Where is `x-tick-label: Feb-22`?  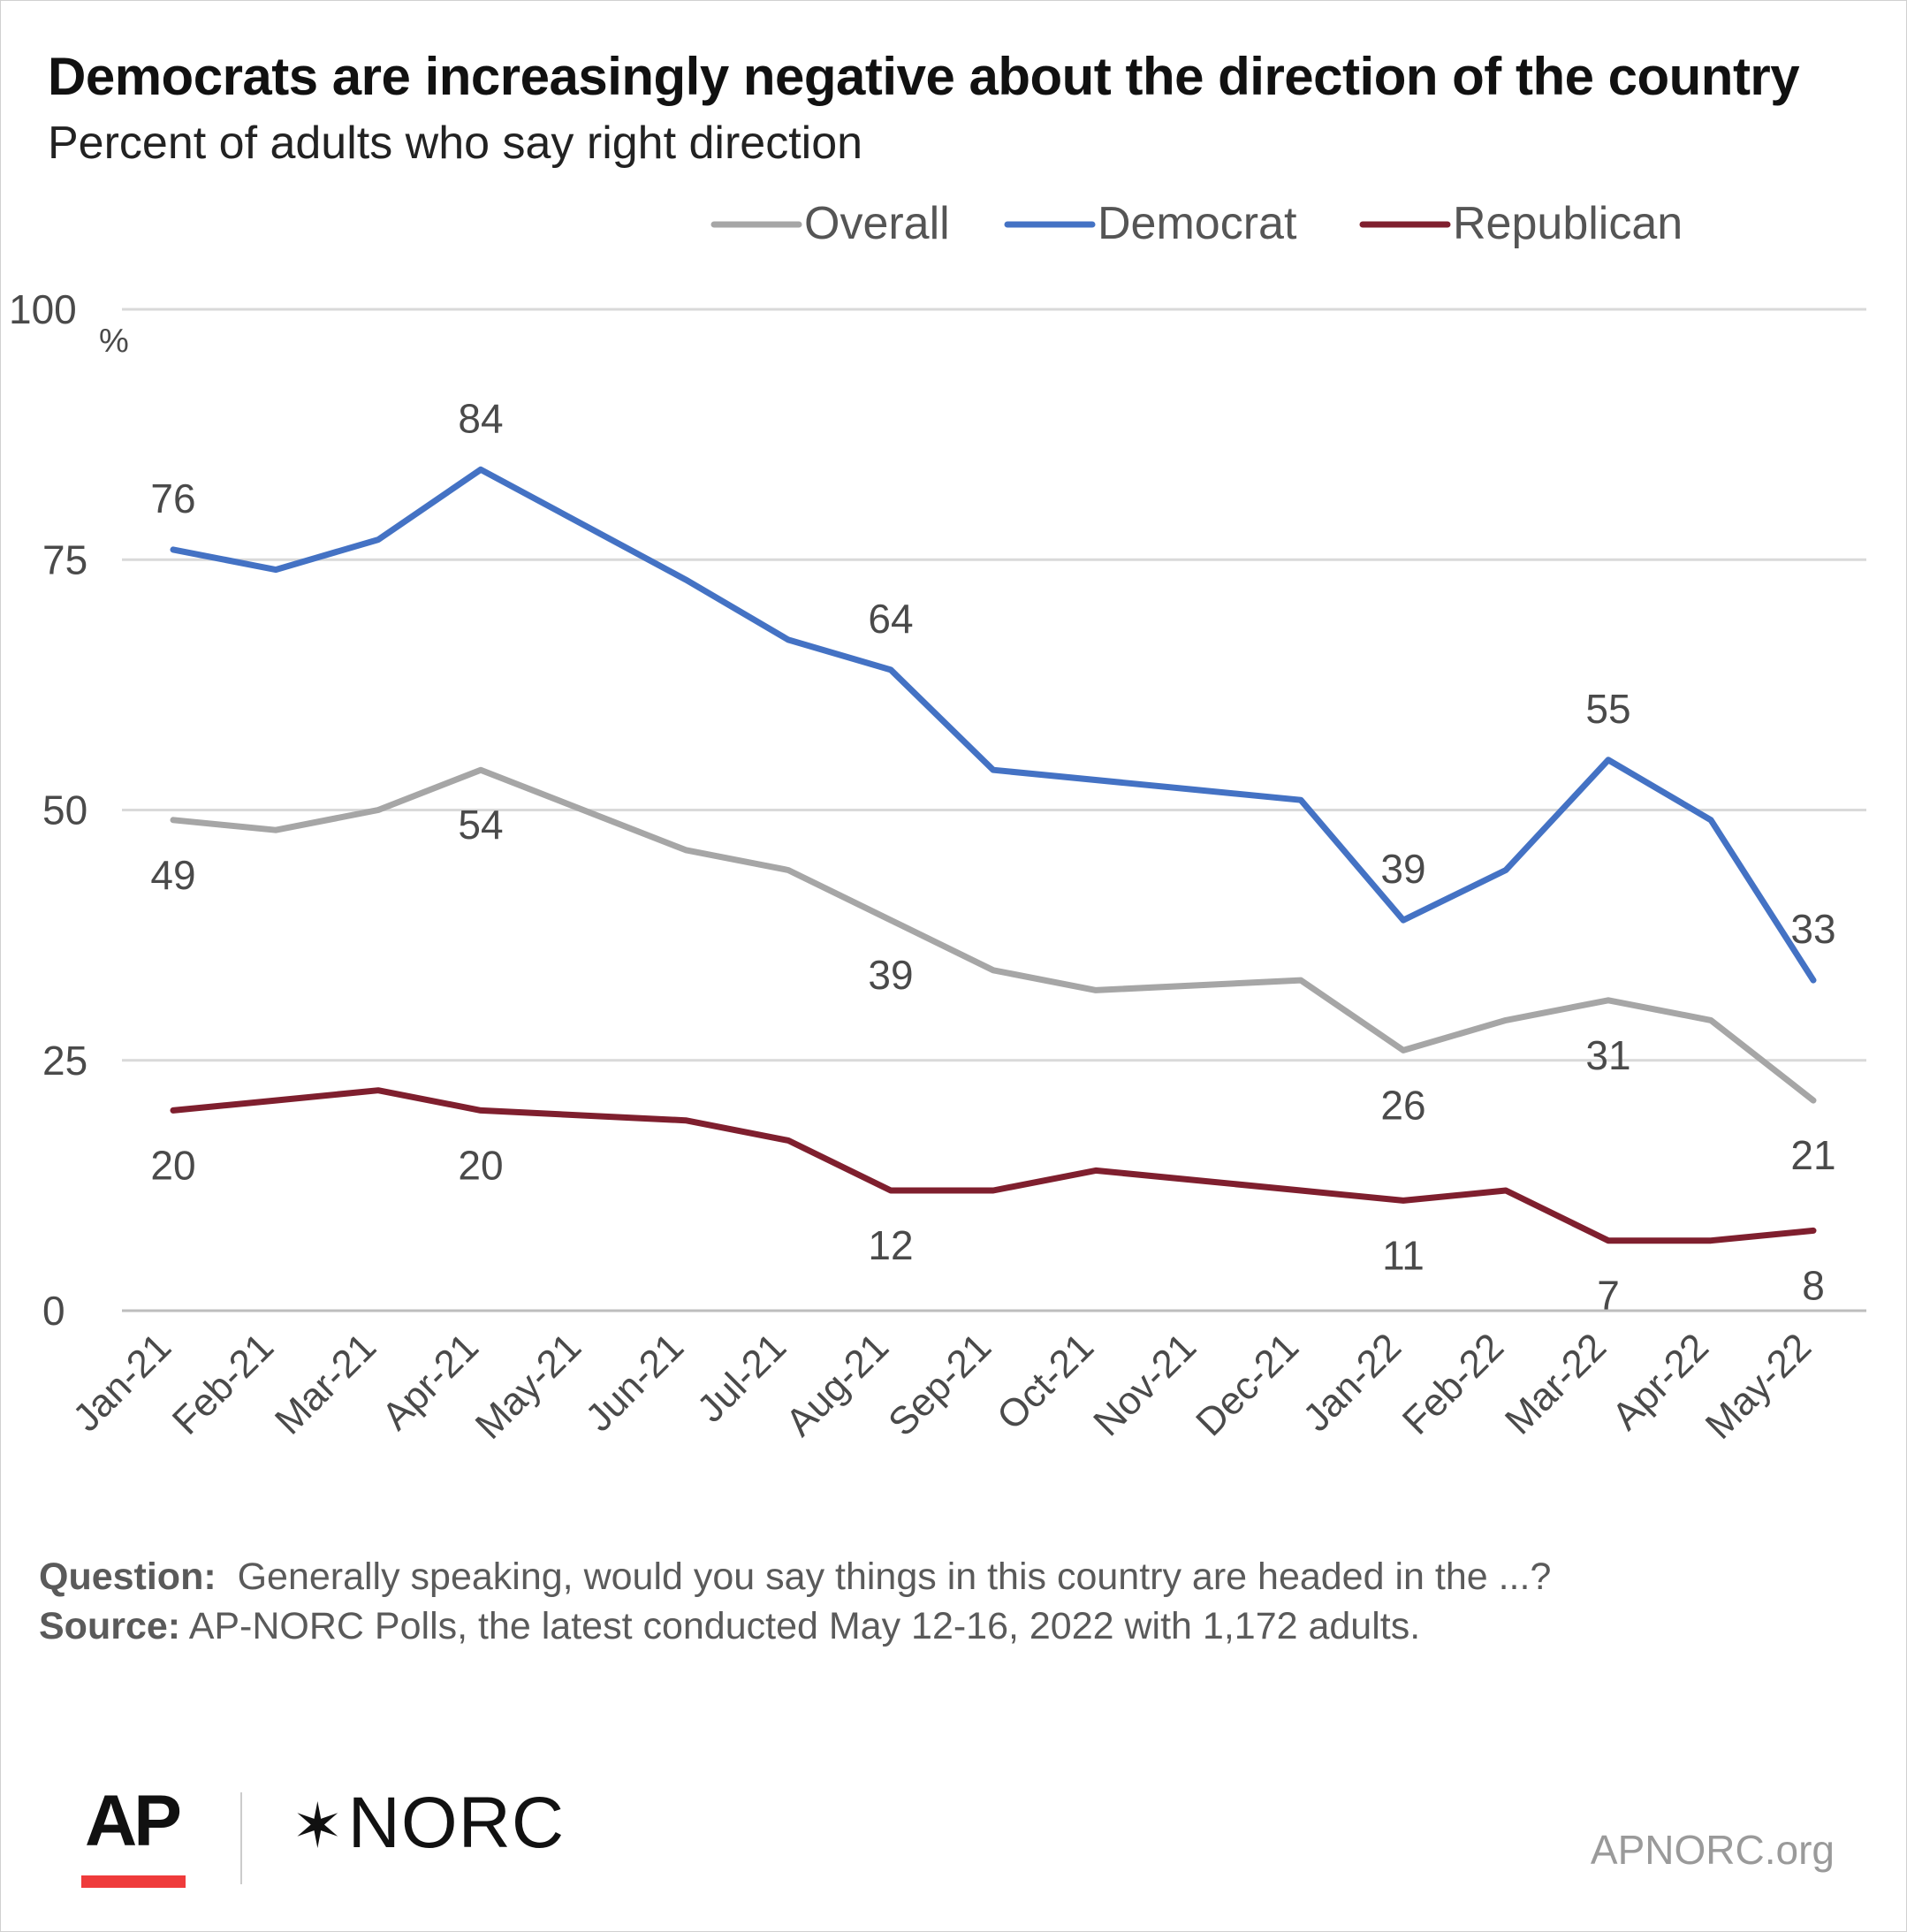
x-tick-label: Feb-22 is located at coordinates (1453, 1384).